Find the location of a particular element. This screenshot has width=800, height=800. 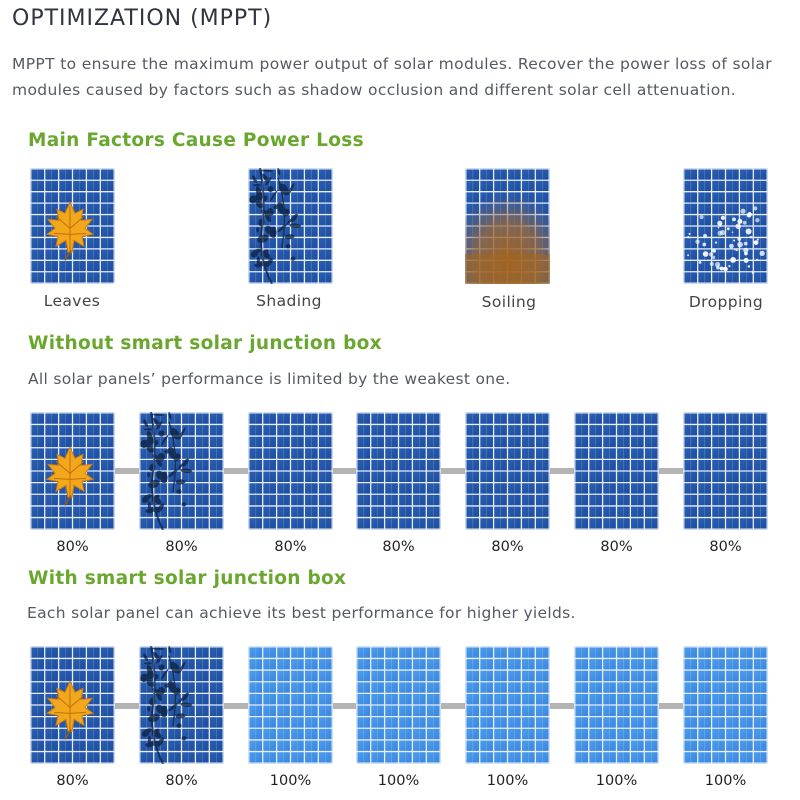

panel-output-with-box-6: 100% is located at coordinates (616, 781).